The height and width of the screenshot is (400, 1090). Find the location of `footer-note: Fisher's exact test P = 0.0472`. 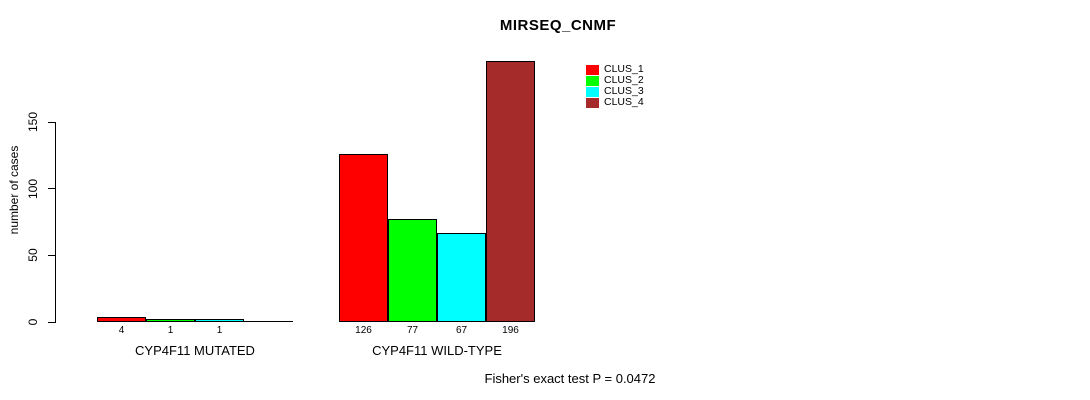

footer-note: Fisher's exact test P = 0.0472 is located at coordinates (570, 378).